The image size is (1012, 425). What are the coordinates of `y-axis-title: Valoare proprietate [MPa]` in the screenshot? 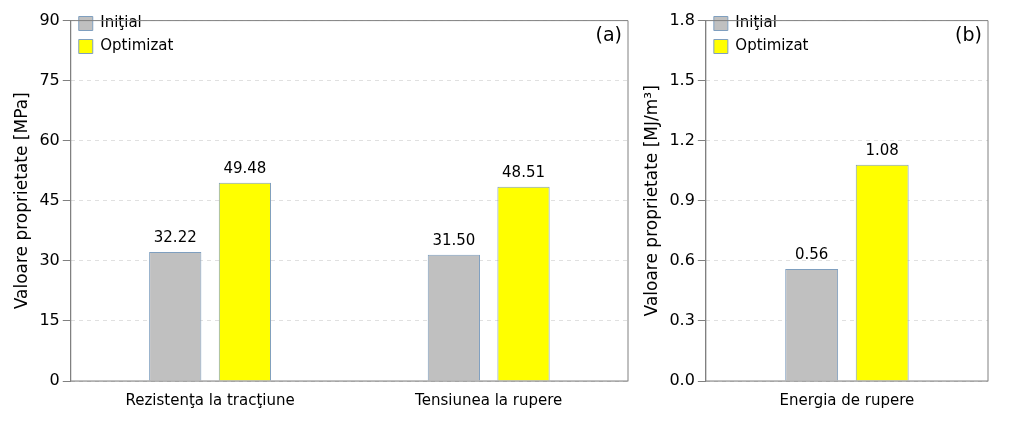 It's located at (20, 201).